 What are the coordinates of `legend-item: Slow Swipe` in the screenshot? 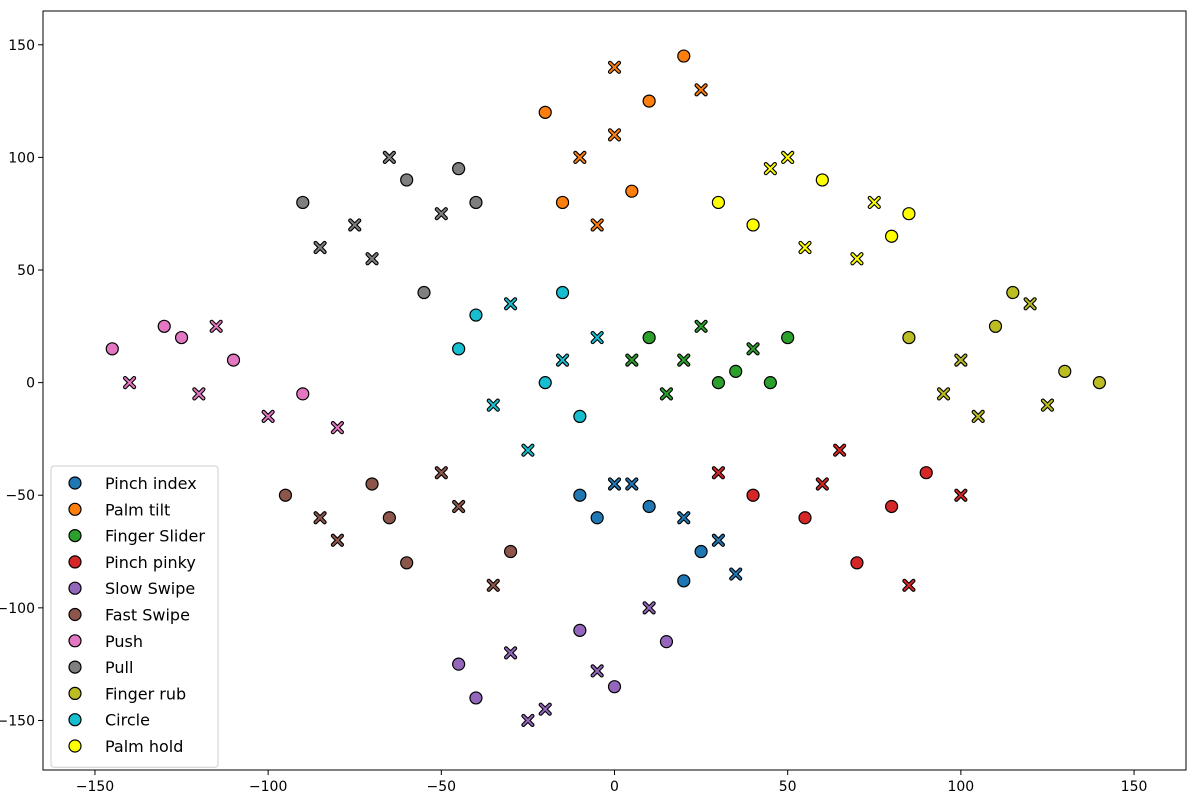 It's located at (131, 588).